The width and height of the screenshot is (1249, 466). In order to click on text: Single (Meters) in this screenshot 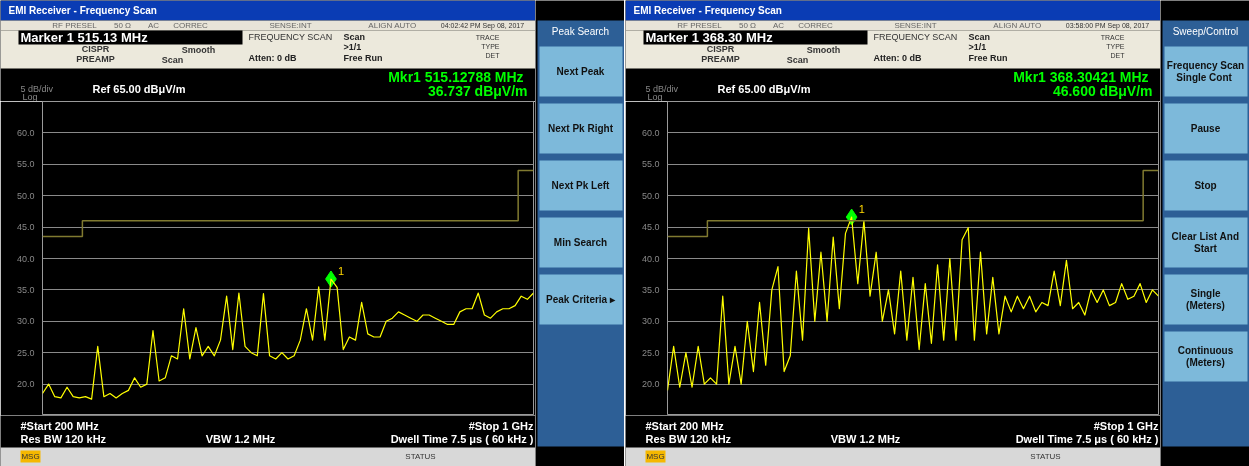, I will do `click(1205, 299)`.